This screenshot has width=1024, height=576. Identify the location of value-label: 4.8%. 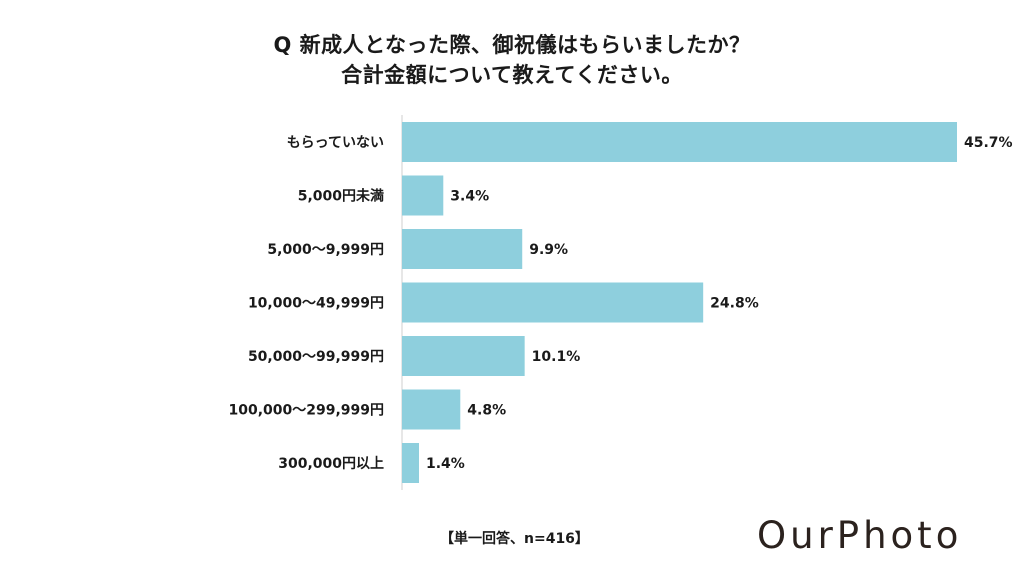
(486, 411).